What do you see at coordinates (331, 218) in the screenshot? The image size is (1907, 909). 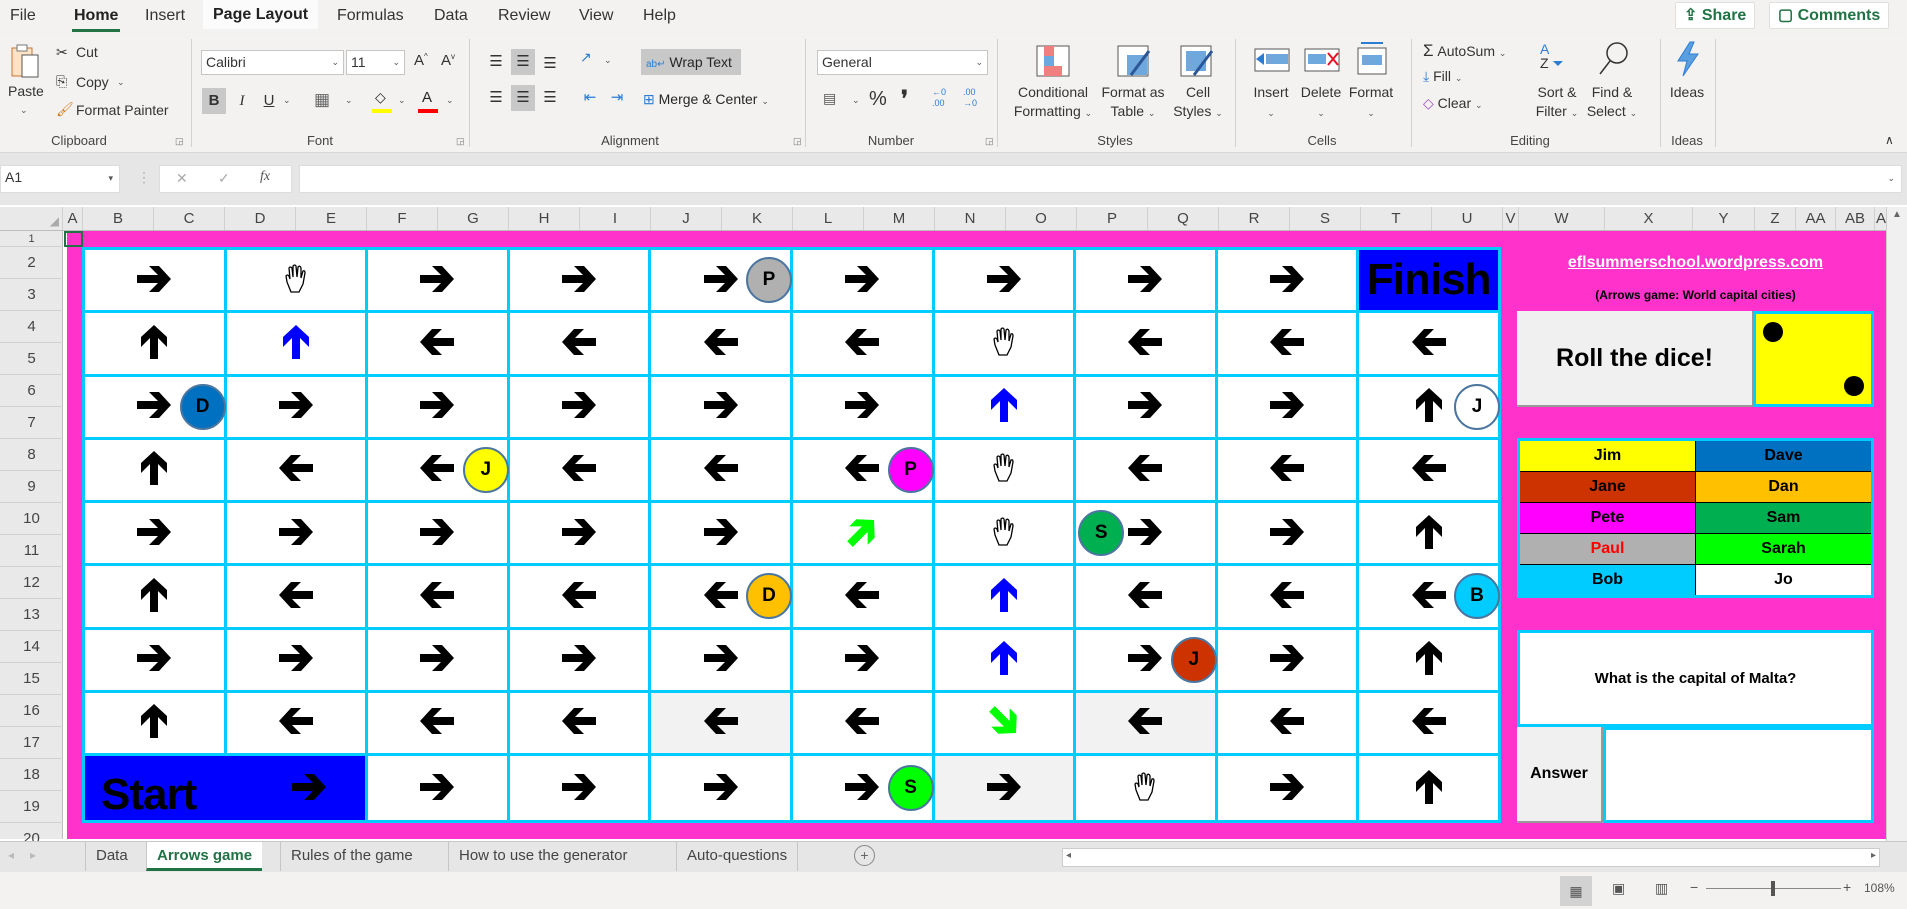 I see `column-header: E` at bounding box center [331, 218].